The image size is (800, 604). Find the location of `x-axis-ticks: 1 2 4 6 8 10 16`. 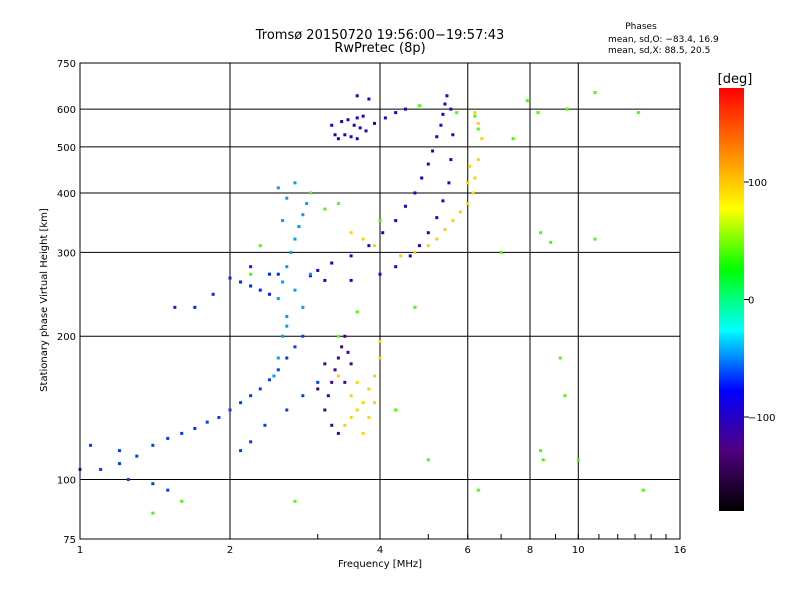

x-axis-ticks: 1 2 4 6 8 10 16 is located at coordinates (382, 545).